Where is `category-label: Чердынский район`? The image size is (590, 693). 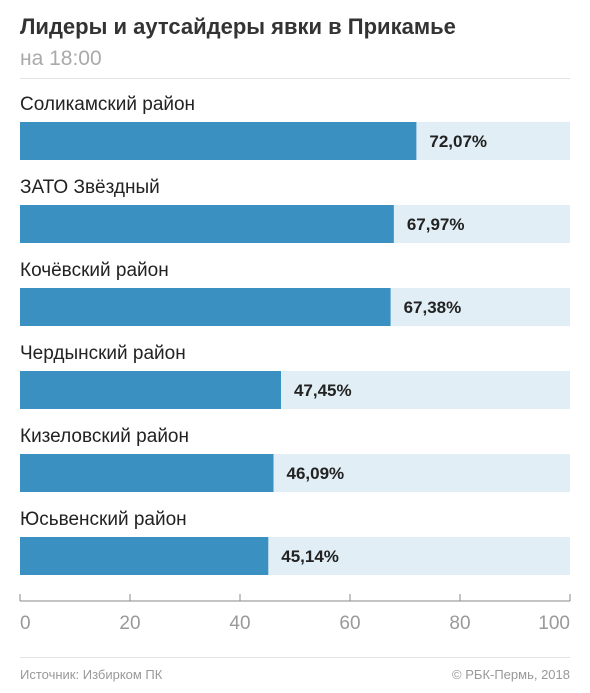 category-label: Чердынский район is located at coordinates (103, 353).